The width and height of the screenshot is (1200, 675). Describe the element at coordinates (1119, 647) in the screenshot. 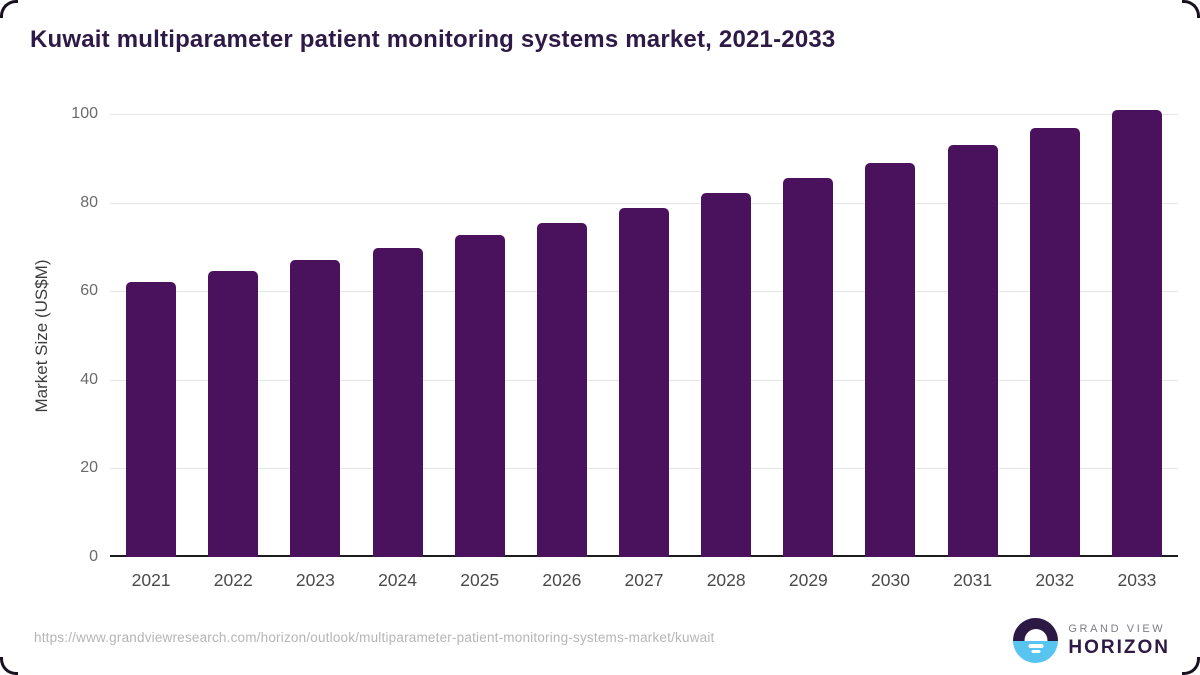

I see `logo-product-name: HORIZON` at that location.